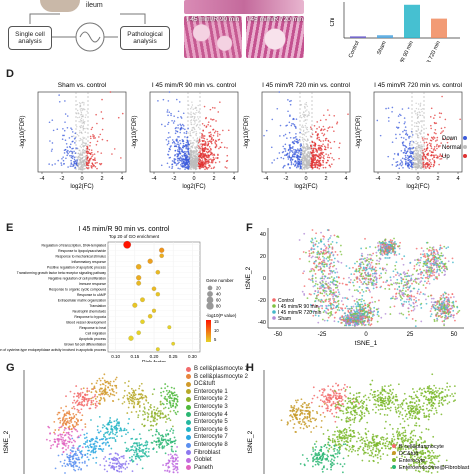  I want to click on volcano-xlabel-2: log2(FC), so click(305, 187).